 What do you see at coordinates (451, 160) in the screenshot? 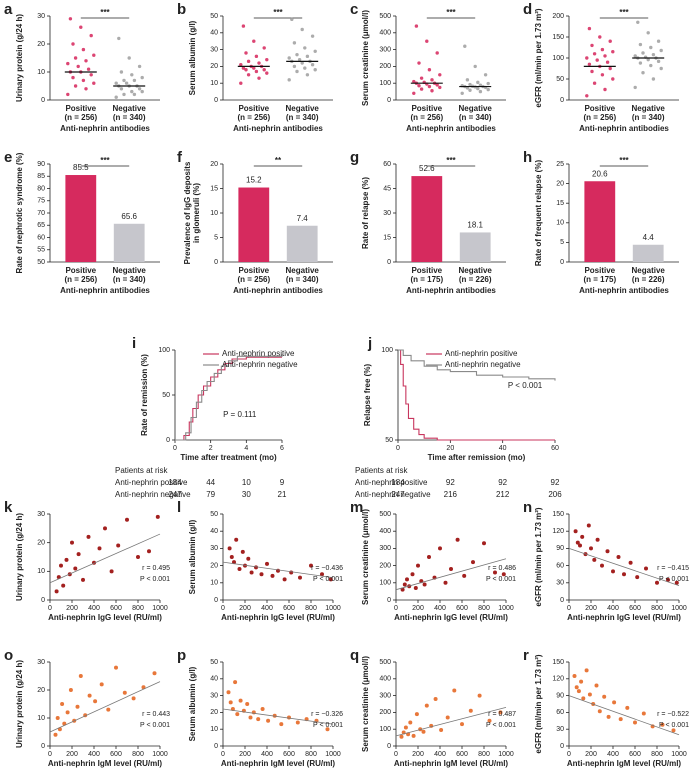
I see `significance: ***` at bounding box center [451, 160].